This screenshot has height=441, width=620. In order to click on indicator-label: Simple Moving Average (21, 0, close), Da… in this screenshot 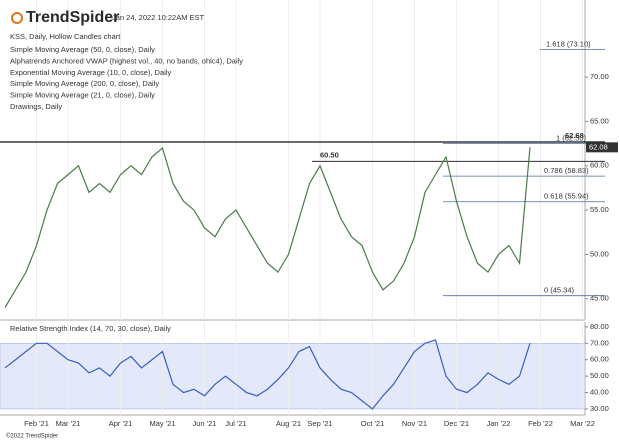, I will do `click(82, 95)`.